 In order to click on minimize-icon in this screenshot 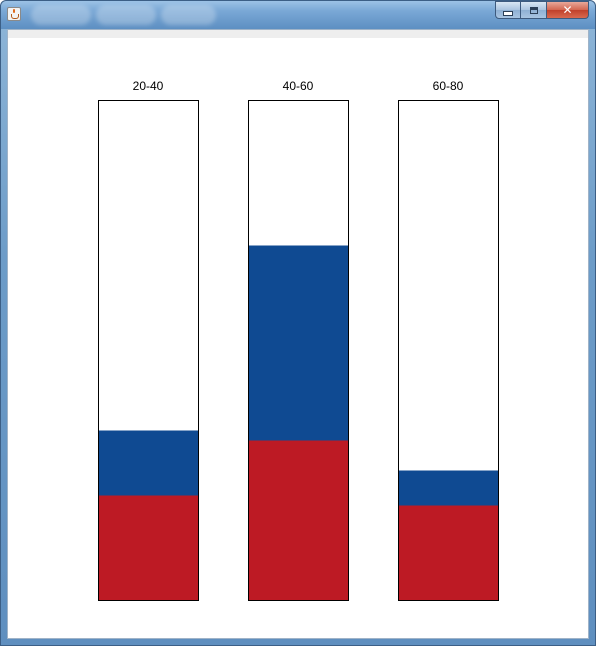, I will do `click(508, 13)`.